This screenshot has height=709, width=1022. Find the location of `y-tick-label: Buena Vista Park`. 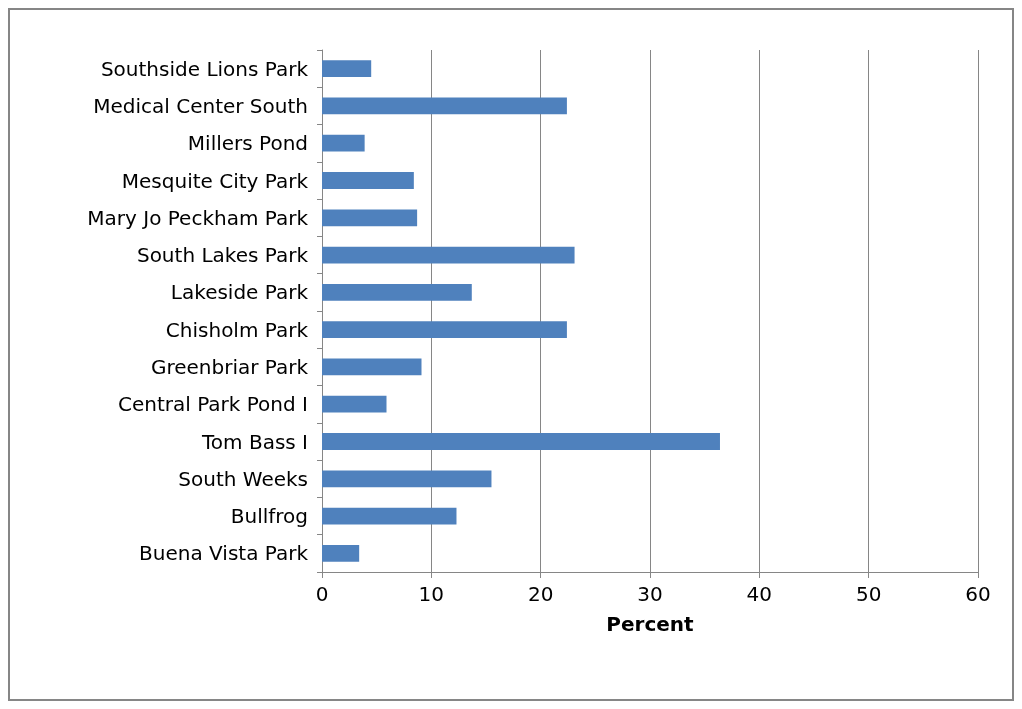

y-tick-label: Buena Vista Park is located at coordinates (224, 553).